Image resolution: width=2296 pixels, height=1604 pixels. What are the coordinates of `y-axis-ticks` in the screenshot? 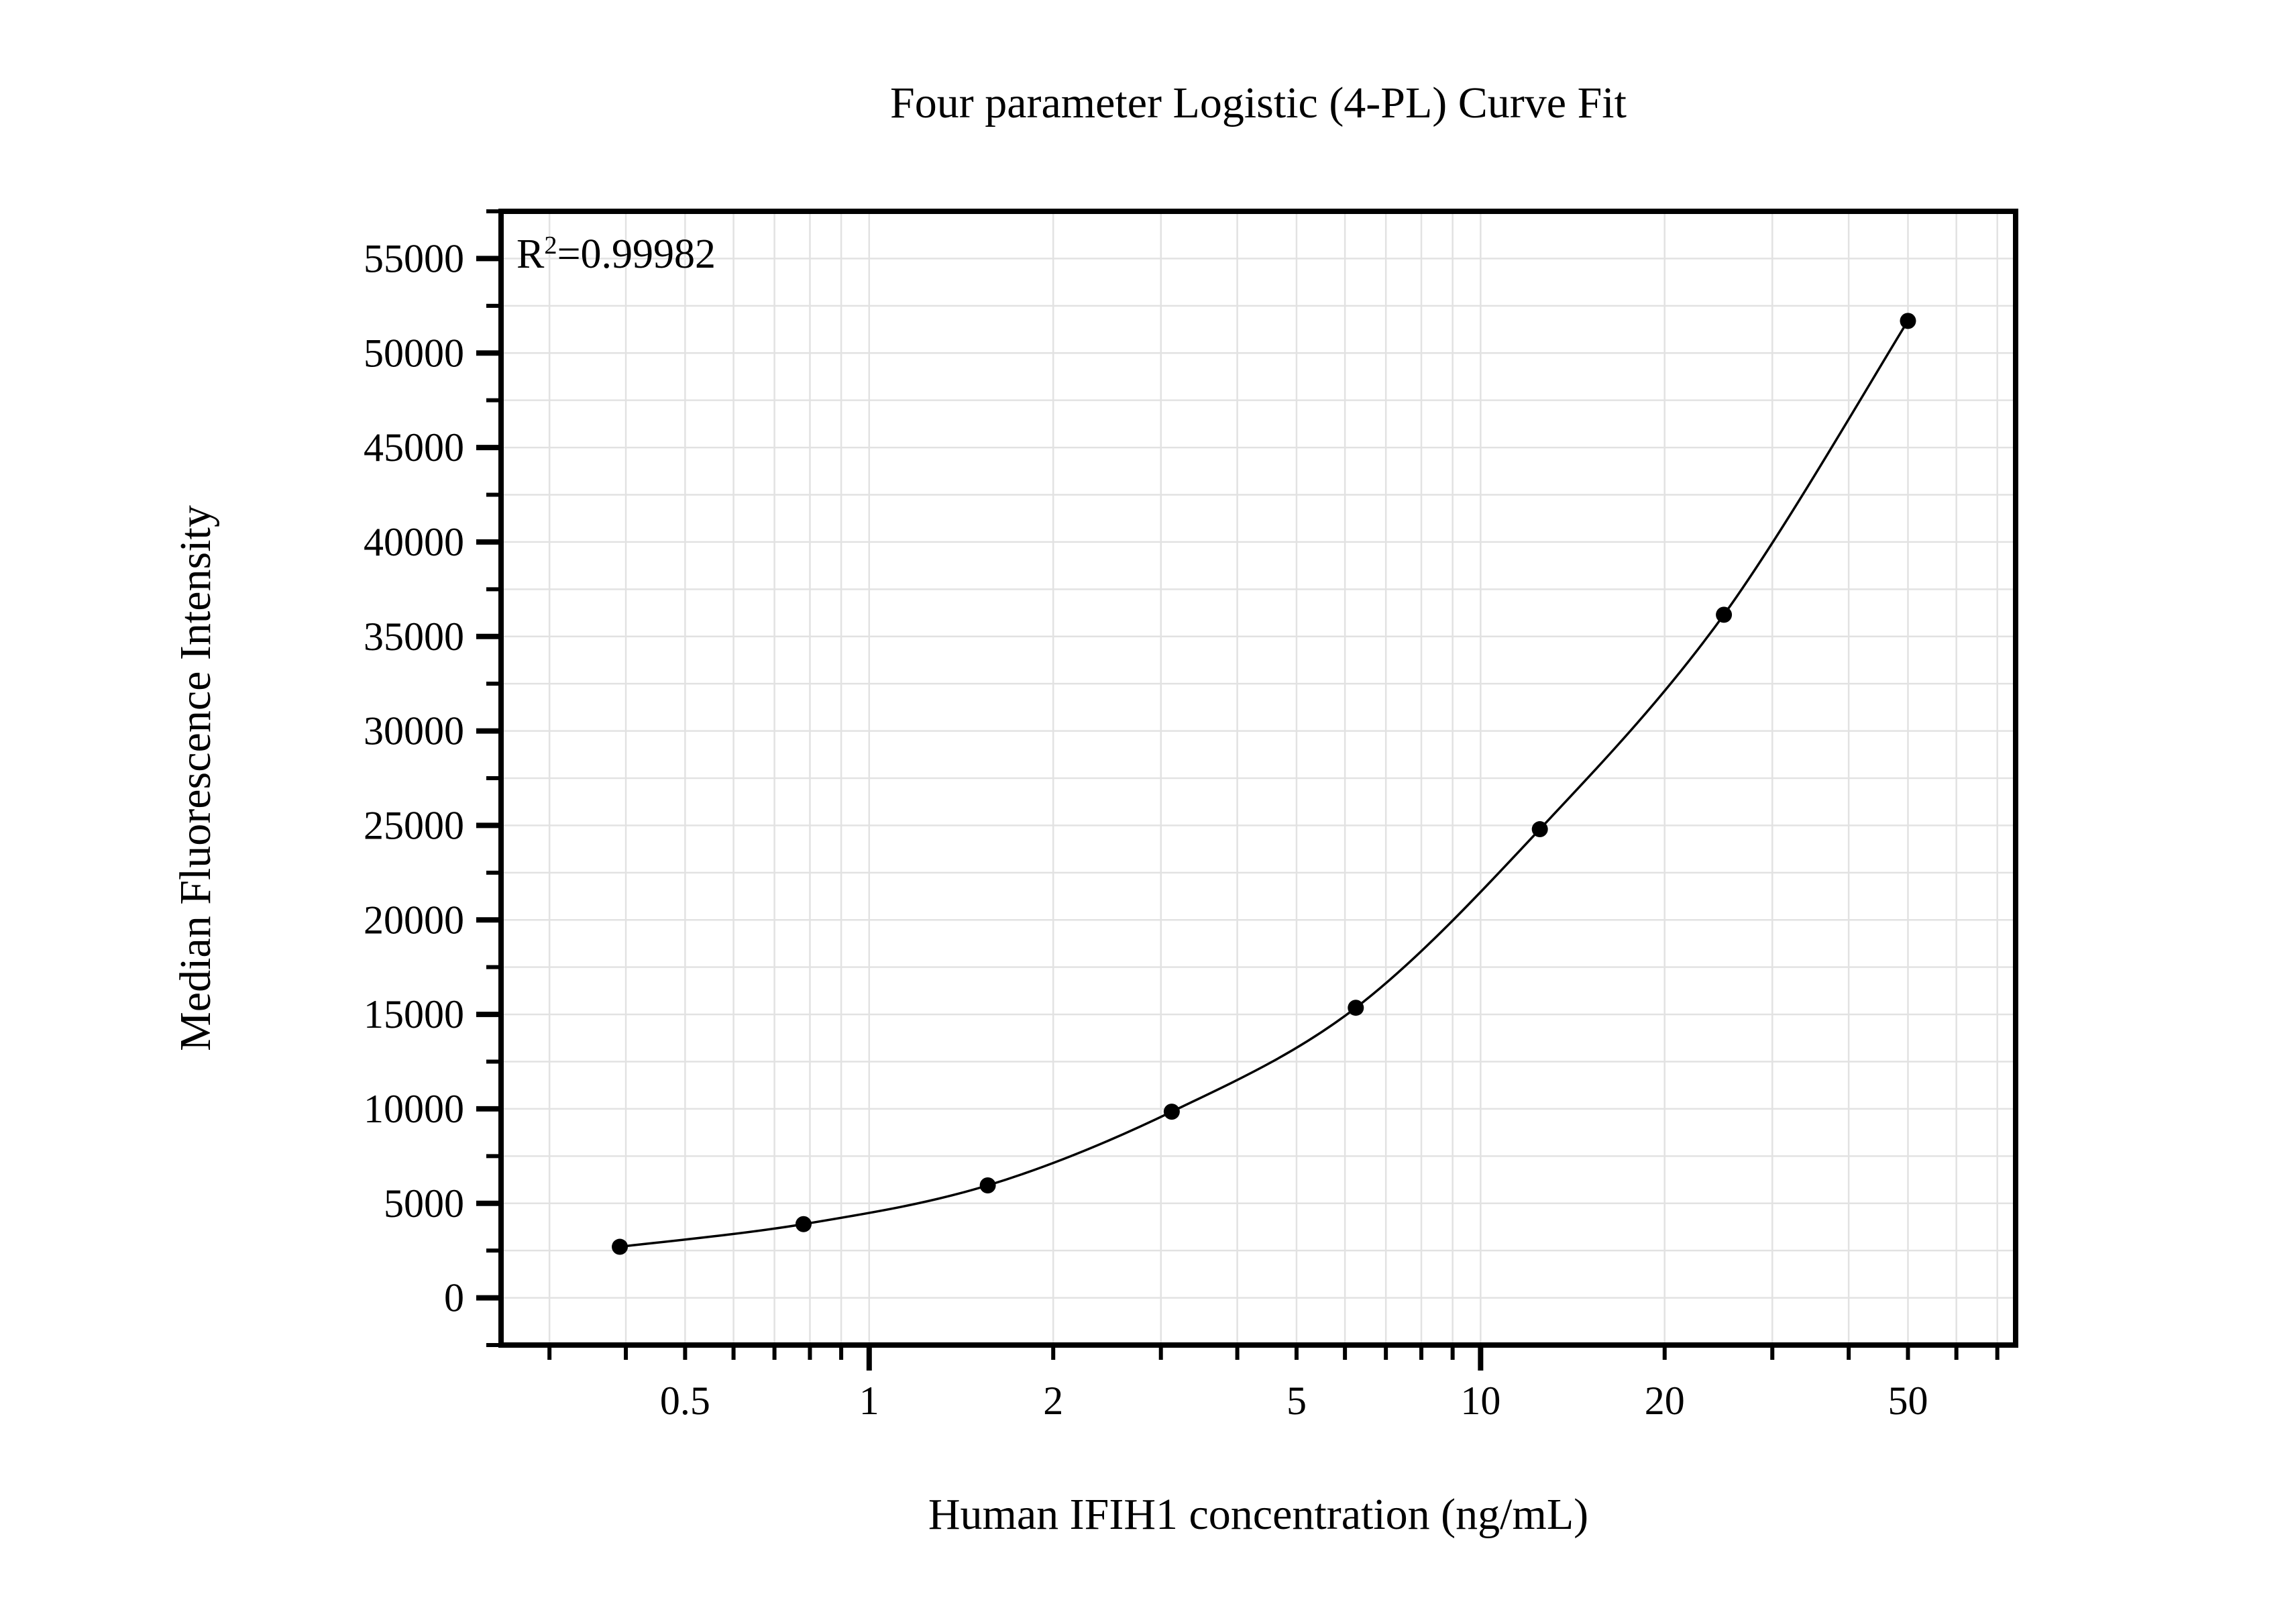 It's located at (487, 778).